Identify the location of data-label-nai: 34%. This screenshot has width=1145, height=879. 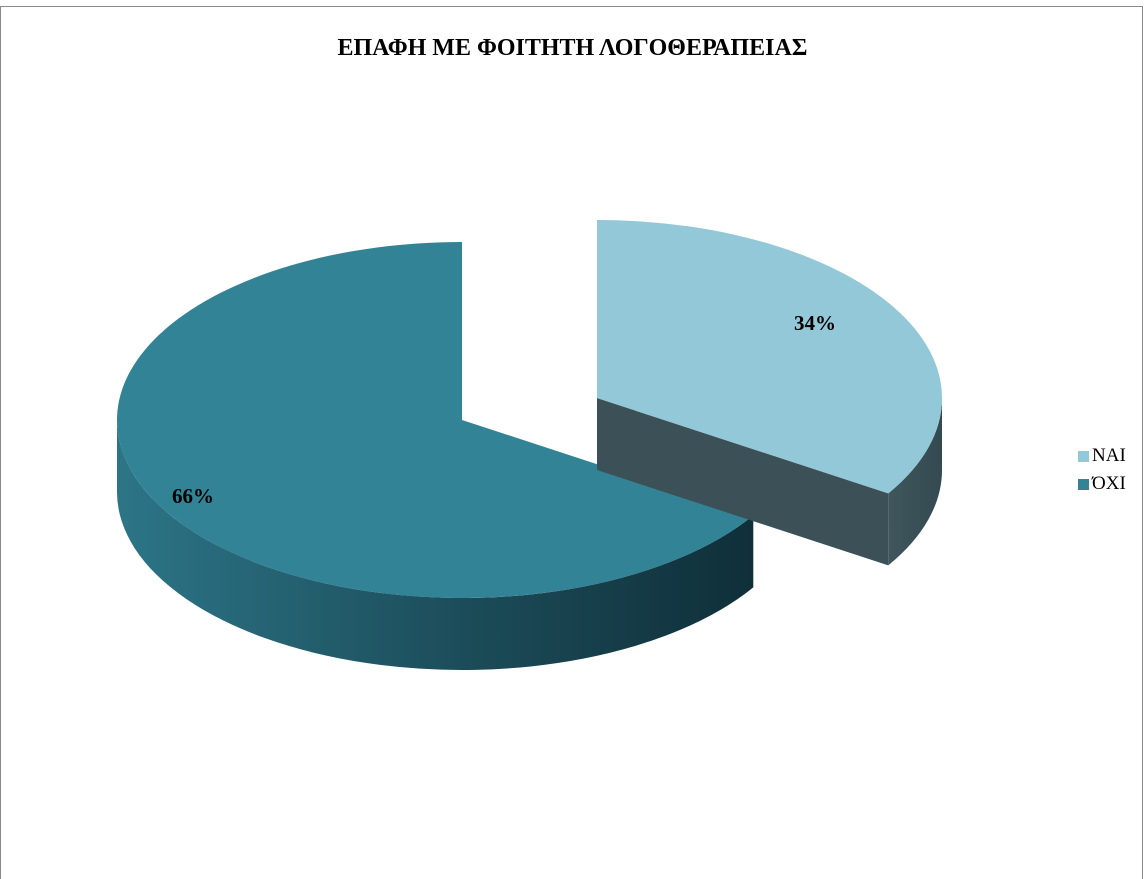
(815, 323).